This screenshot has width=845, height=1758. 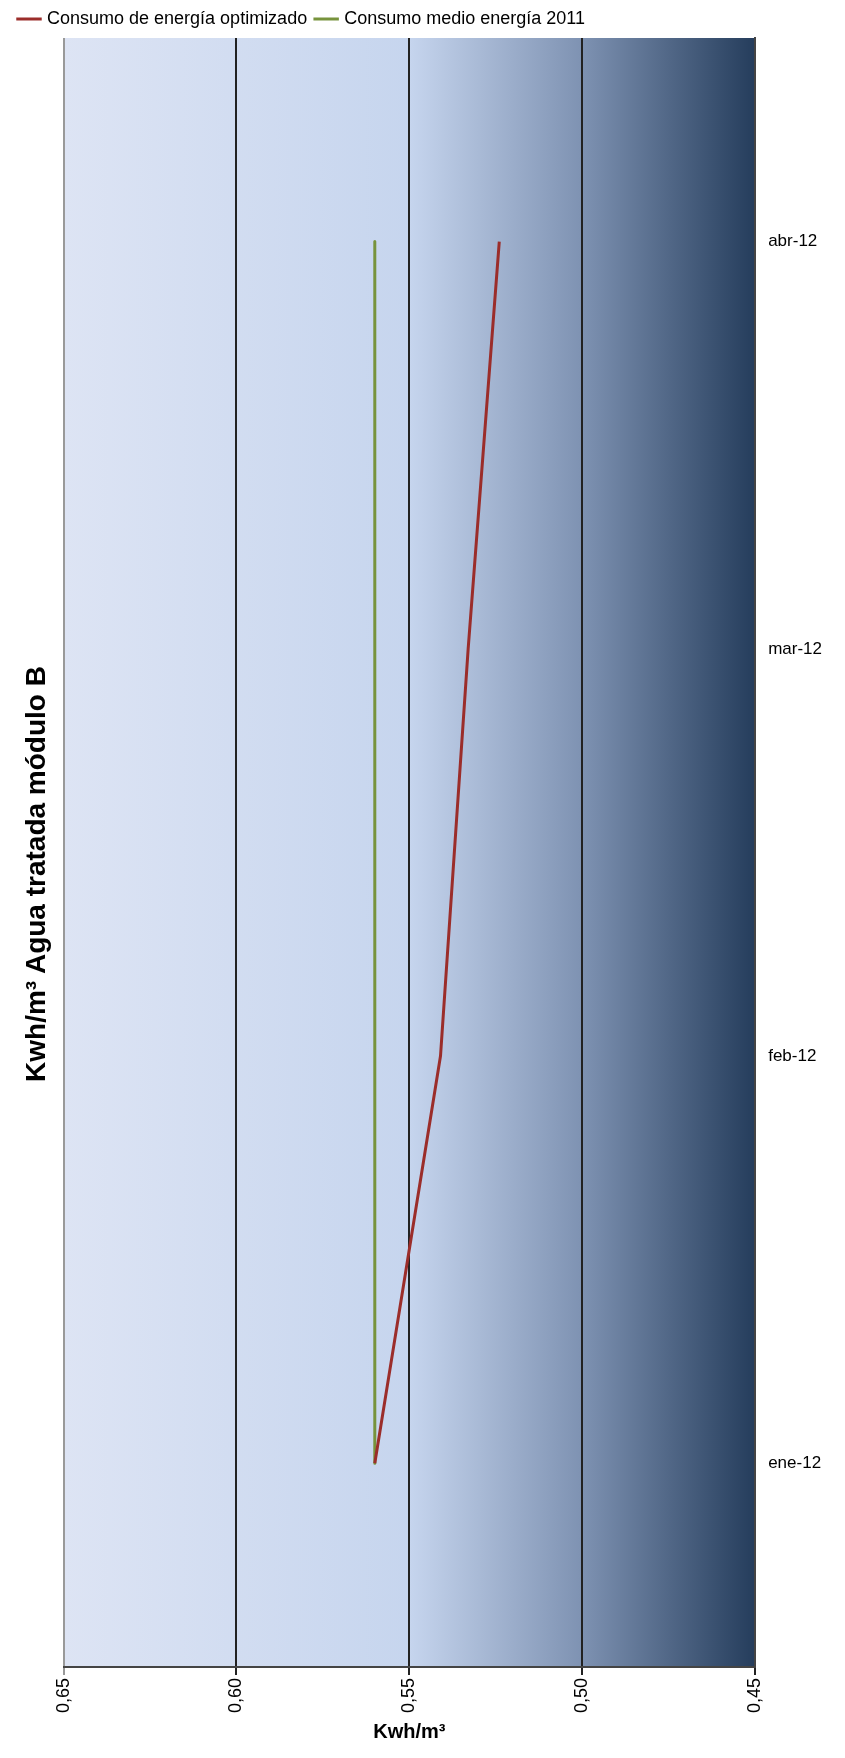 I want to click on x-axis-title: Kwh/m³, so click(x=409, y=1730).